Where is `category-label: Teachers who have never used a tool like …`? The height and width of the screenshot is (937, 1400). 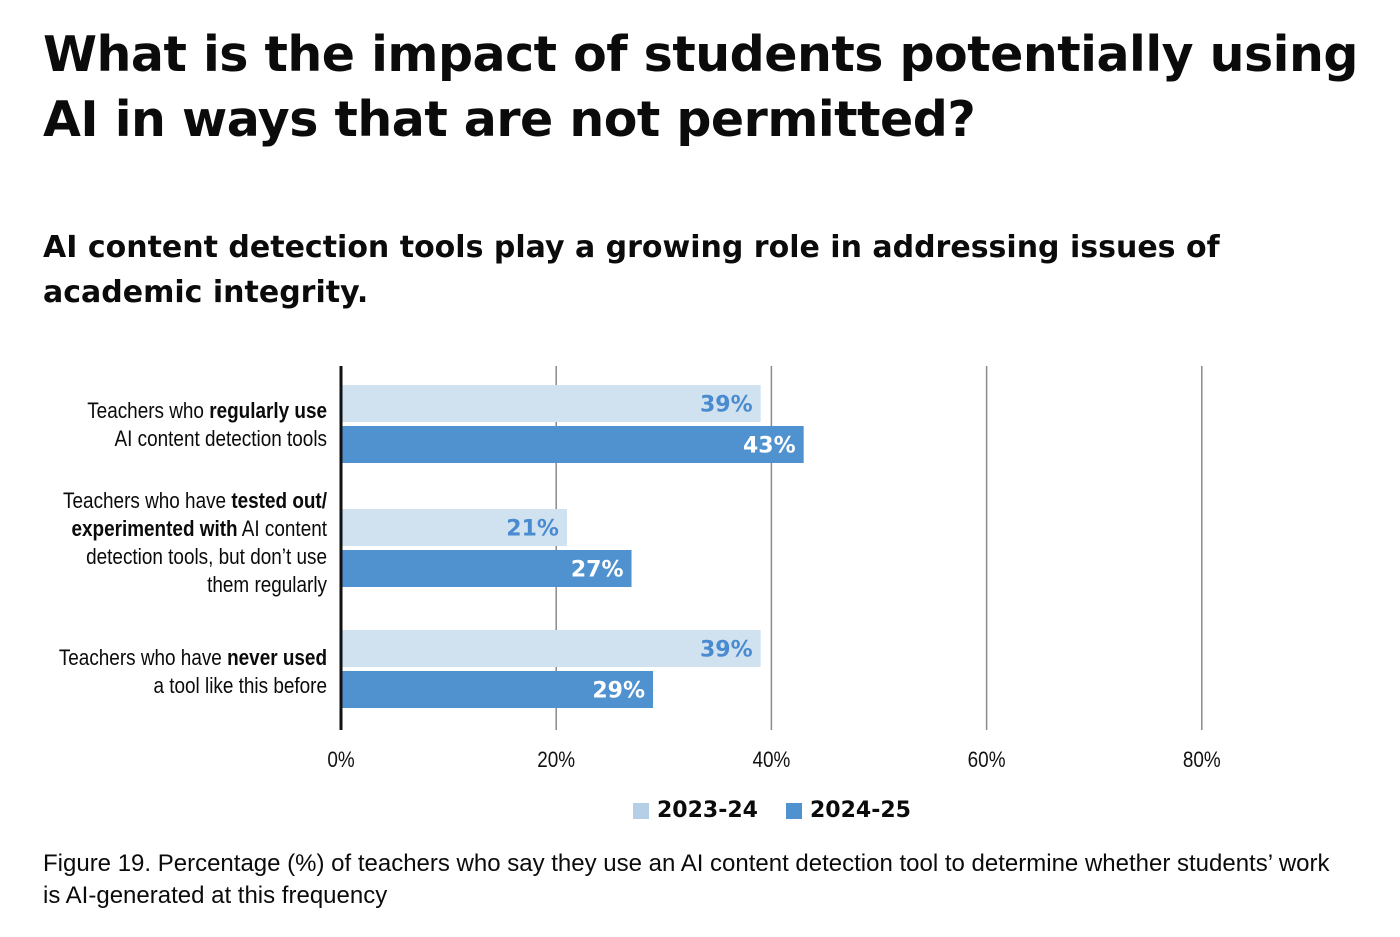
category-label: Teachers who have never used a tool like … is located at coordinates (192, 671).